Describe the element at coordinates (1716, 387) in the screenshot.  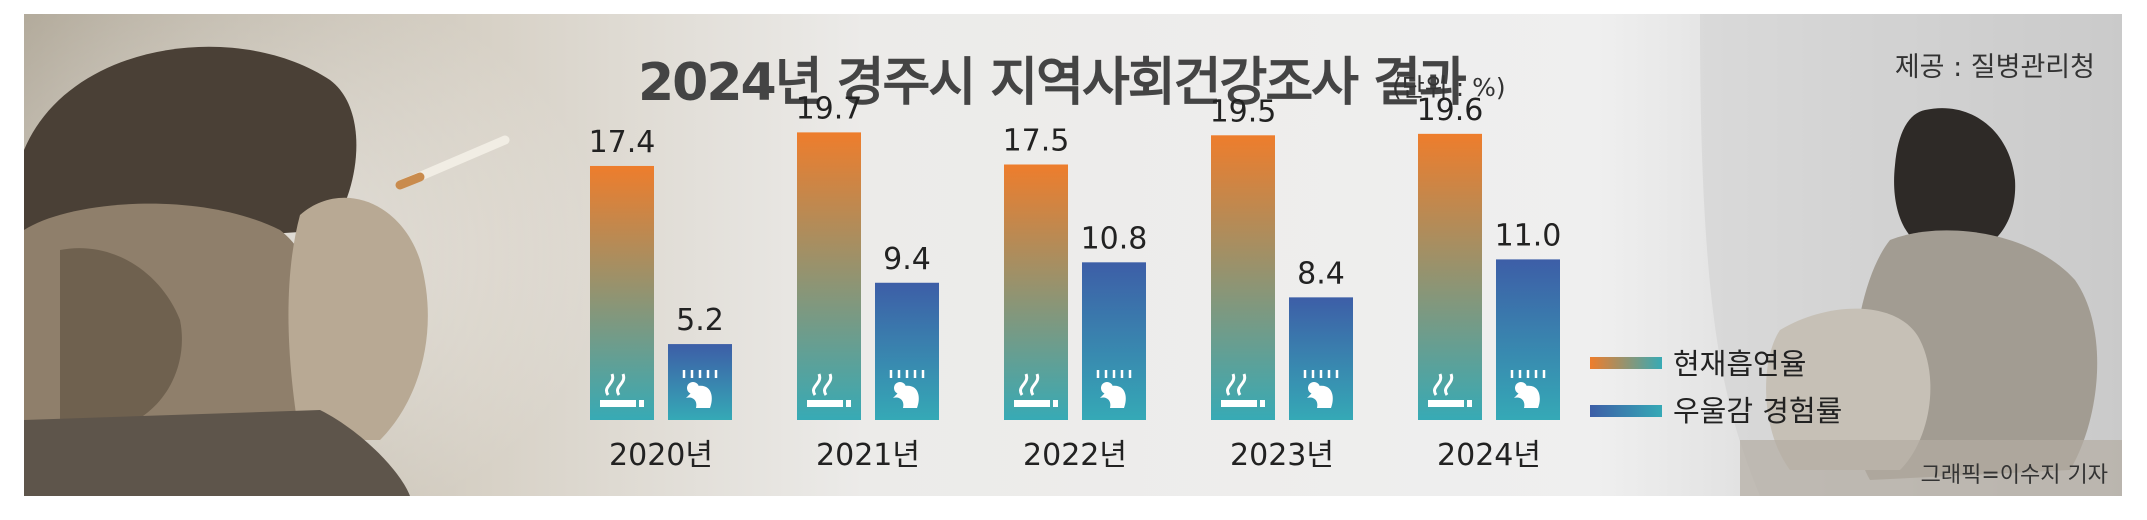
I see `legend: 현재흡연율 우울감 경험률` at that location.